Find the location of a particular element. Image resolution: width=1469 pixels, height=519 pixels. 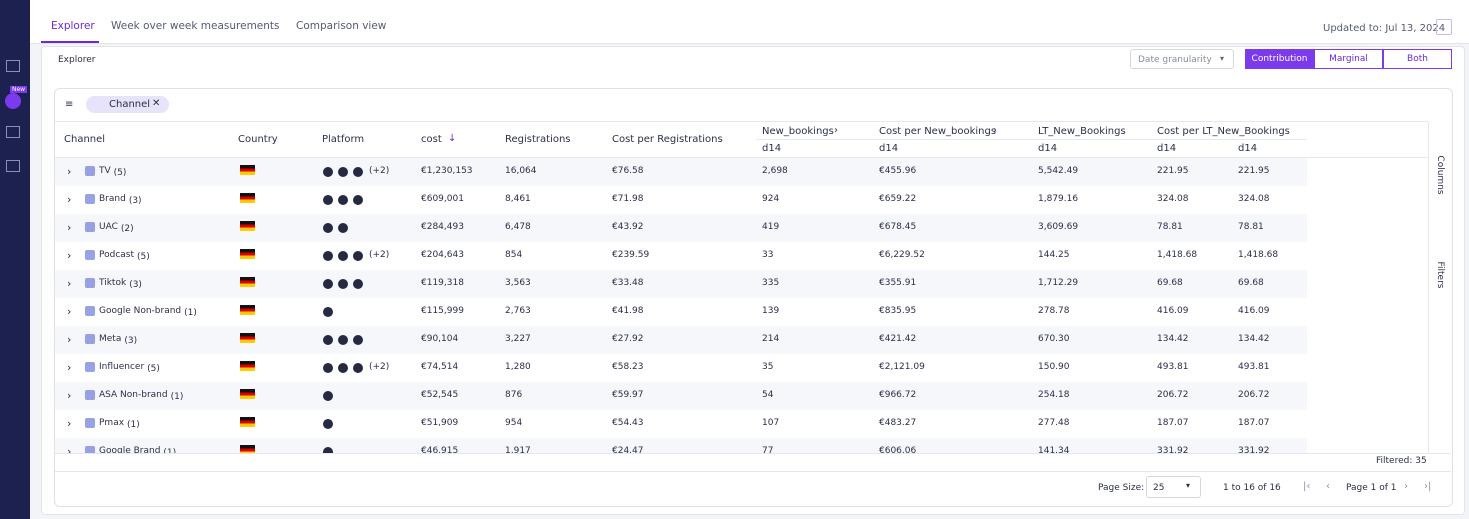

table-cell: €678.45 is located at coordinates (898, 227).